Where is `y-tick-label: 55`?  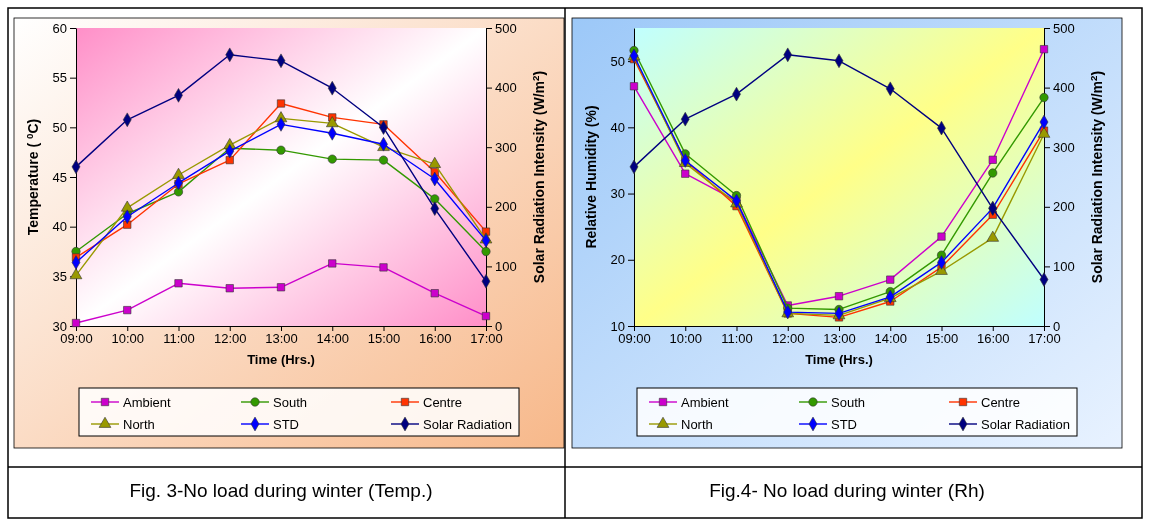 y-tick-label: 55 is located at coordinates (59, 78).